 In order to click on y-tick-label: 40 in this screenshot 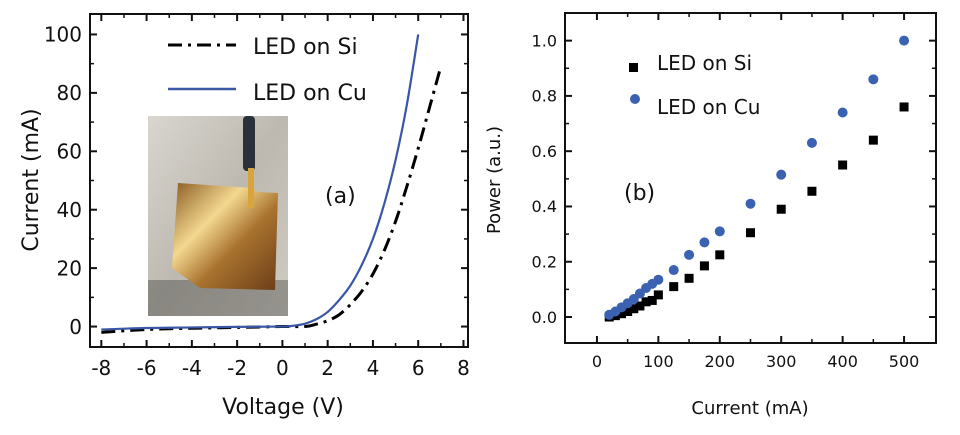, I will do `click(69, 210)`.